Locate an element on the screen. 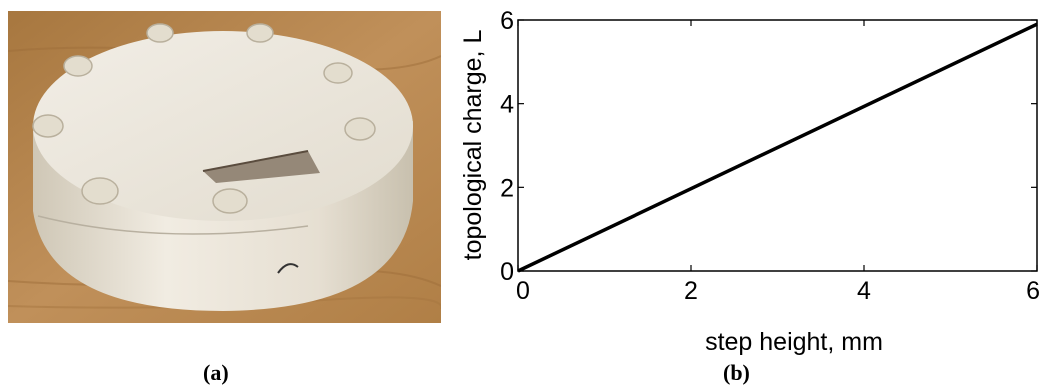 Image resolution: width=1057 pixels, height=392 pixels. x-tick-label: 4 is located at coordinates (864, 291).